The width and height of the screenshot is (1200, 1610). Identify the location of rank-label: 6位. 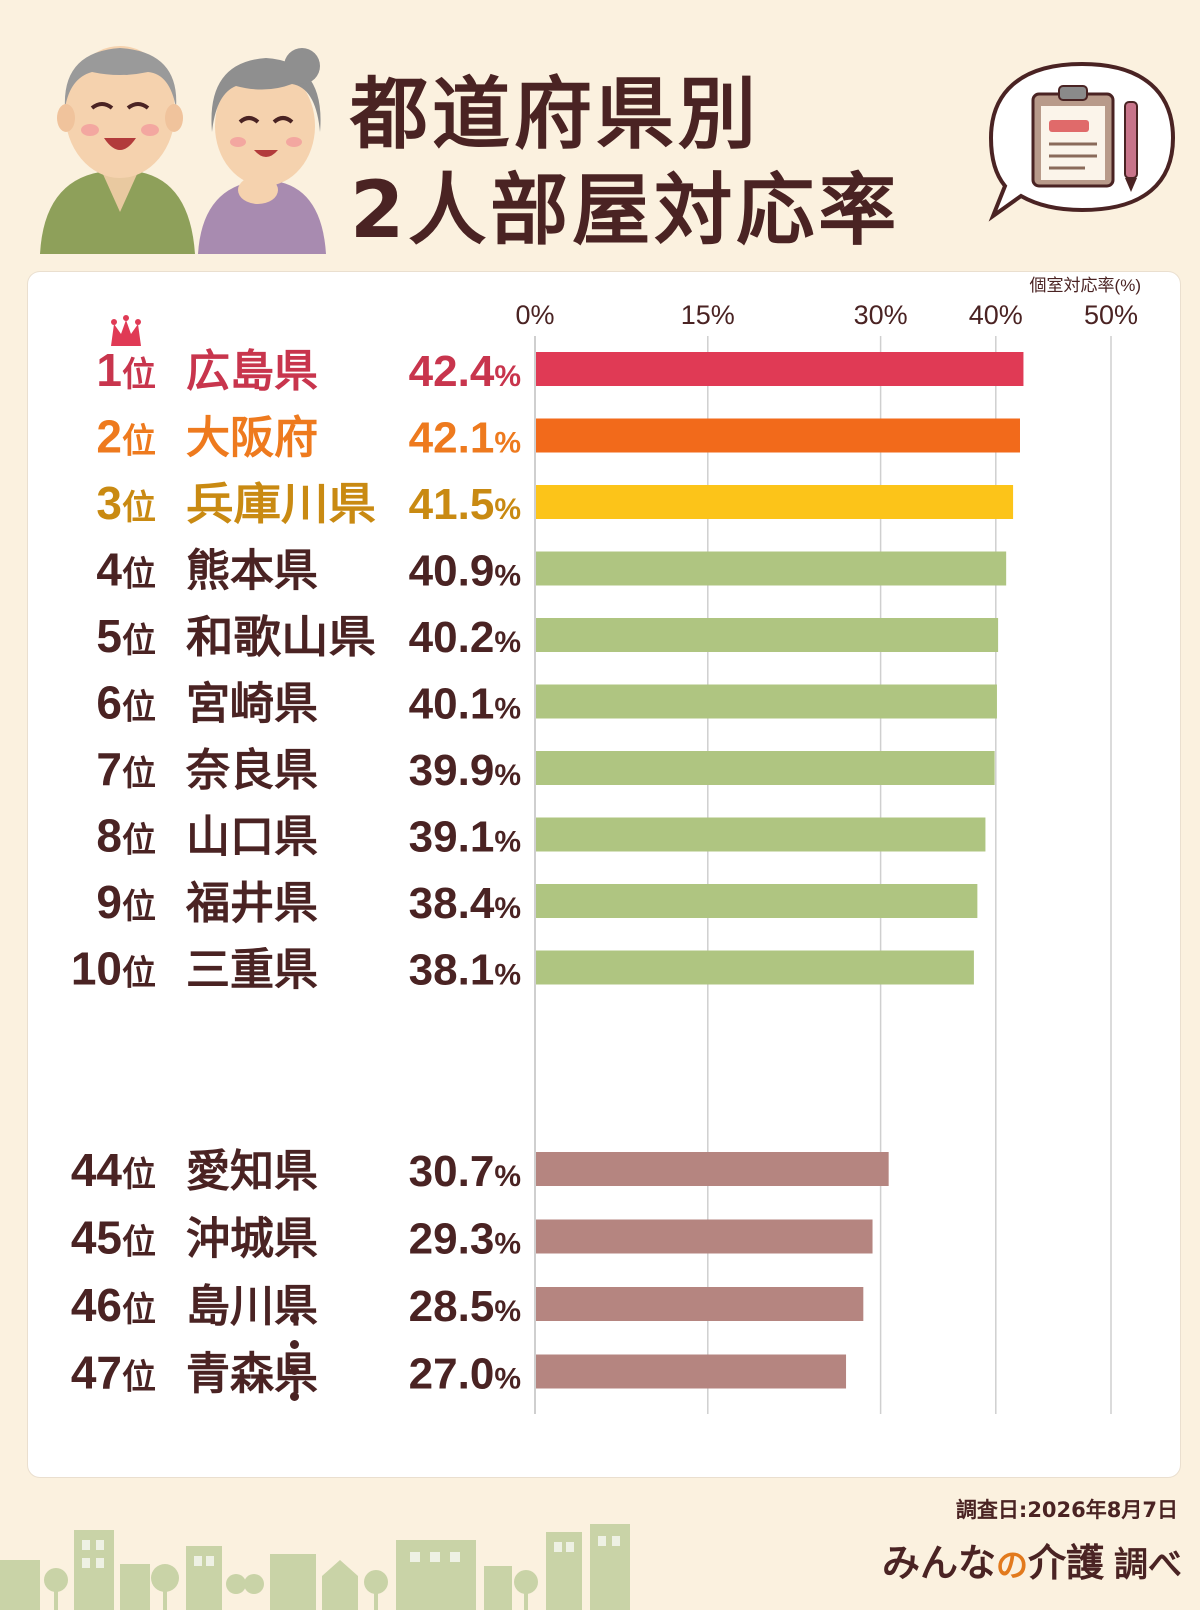
(126, 703).